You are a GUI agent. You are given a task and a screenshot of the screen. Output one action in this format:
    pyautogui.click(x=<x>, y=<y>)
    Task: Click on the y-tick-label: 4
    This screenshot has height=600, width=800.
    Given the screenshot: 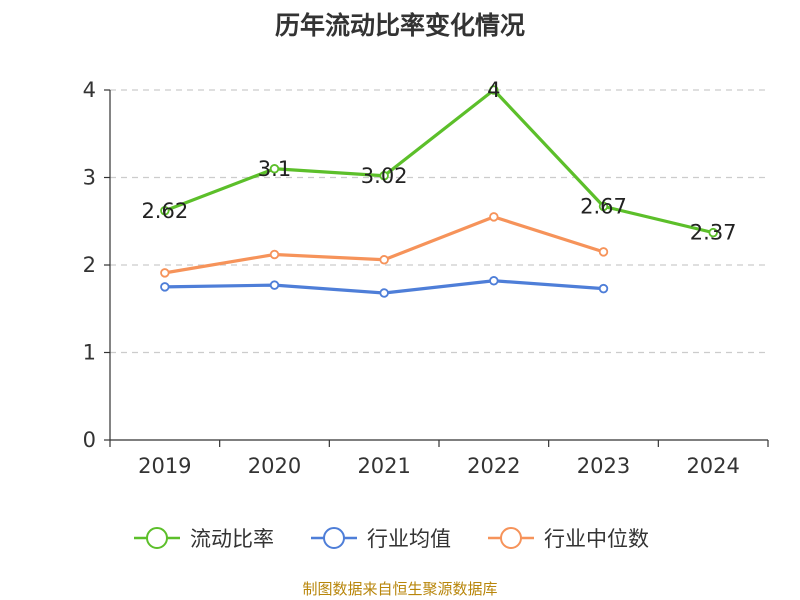 What is the action you would take?
    pyautogui.click(x=89, y=90)
    